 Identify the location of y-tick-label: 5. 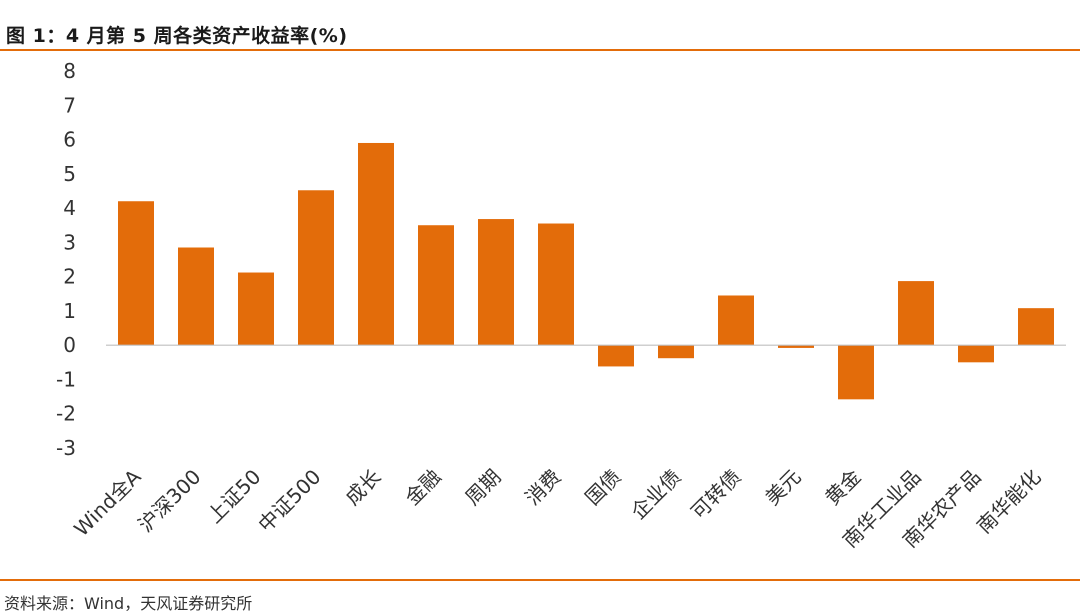
(69, 174).